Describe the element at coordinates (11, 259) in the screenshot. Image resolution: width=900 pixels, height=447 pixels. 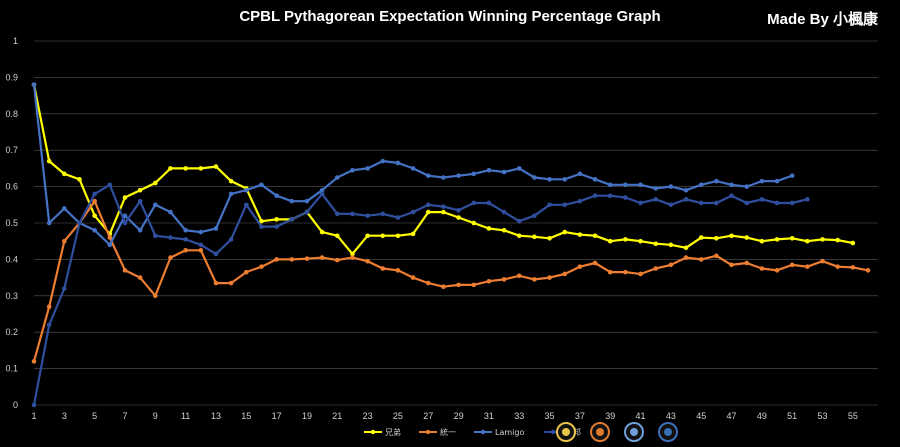
I see `y-tick-label: 0.4` at that location.